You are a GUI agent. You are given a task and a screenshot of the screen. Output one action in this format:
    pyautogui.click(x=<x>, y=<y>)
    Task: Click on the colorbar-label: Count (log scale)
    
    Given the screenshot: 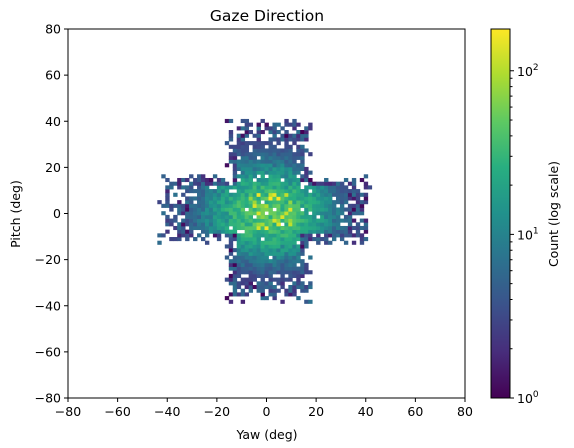 What is the action you would take?
    pyautogui.click(x=553, y=214)
    